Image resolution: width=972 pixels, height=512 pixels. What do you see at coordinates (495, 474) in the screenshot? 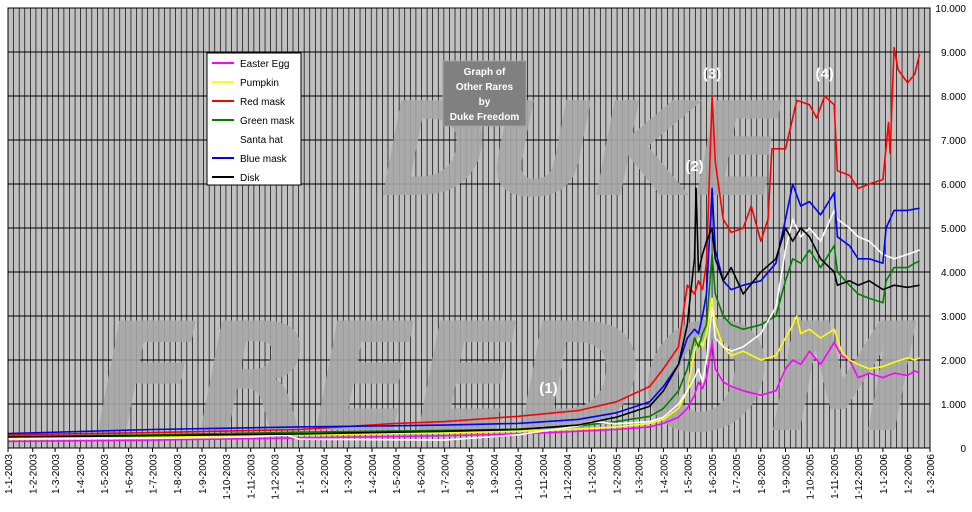
I see `x-tick-label: 1-9-2004` at bounding box center [495, 474].